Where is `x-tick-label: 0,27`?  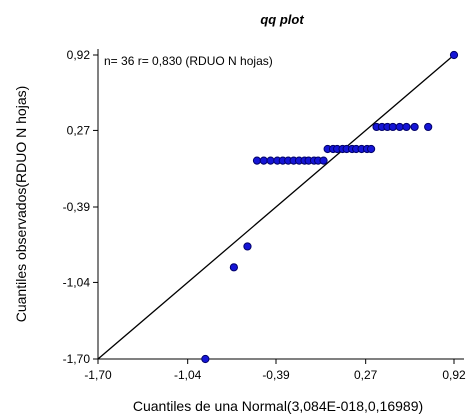
x-tick-label: 0,27 is located at coordinates (366, 375).